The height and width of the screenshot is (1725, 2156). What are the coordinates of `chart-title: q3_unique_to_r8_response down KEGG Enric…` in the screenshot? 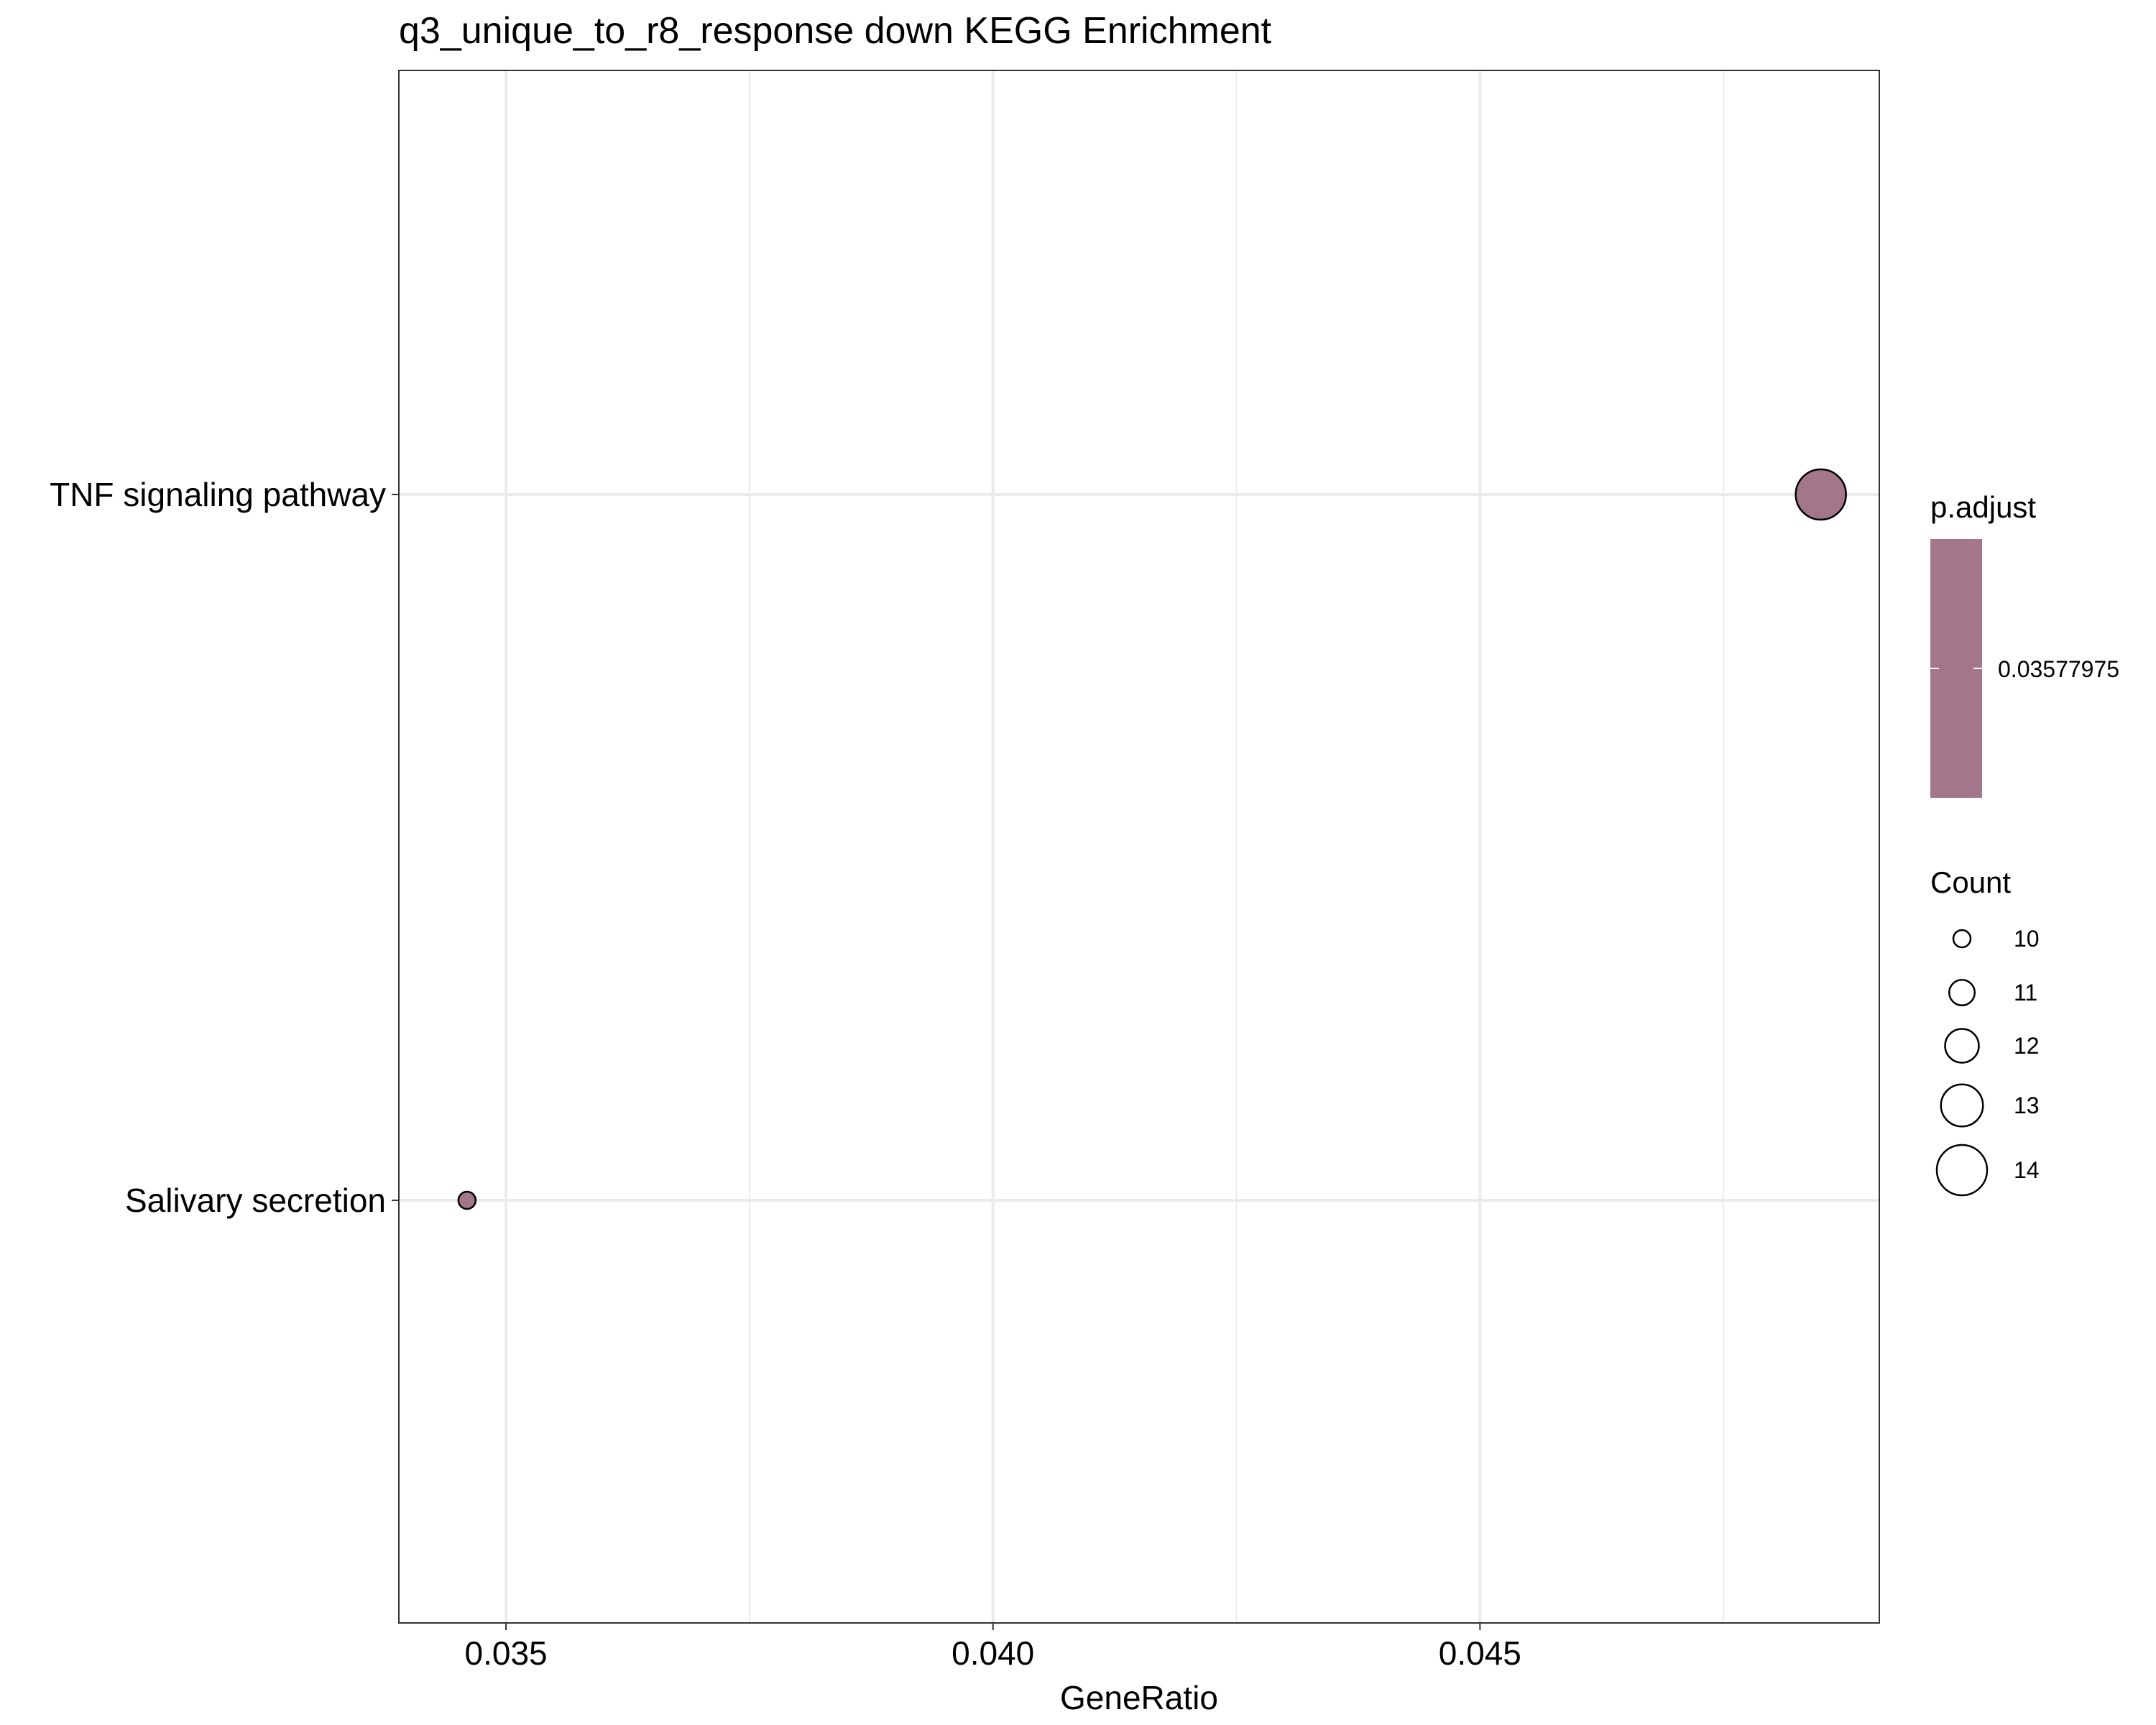 It's located at (835, 31).